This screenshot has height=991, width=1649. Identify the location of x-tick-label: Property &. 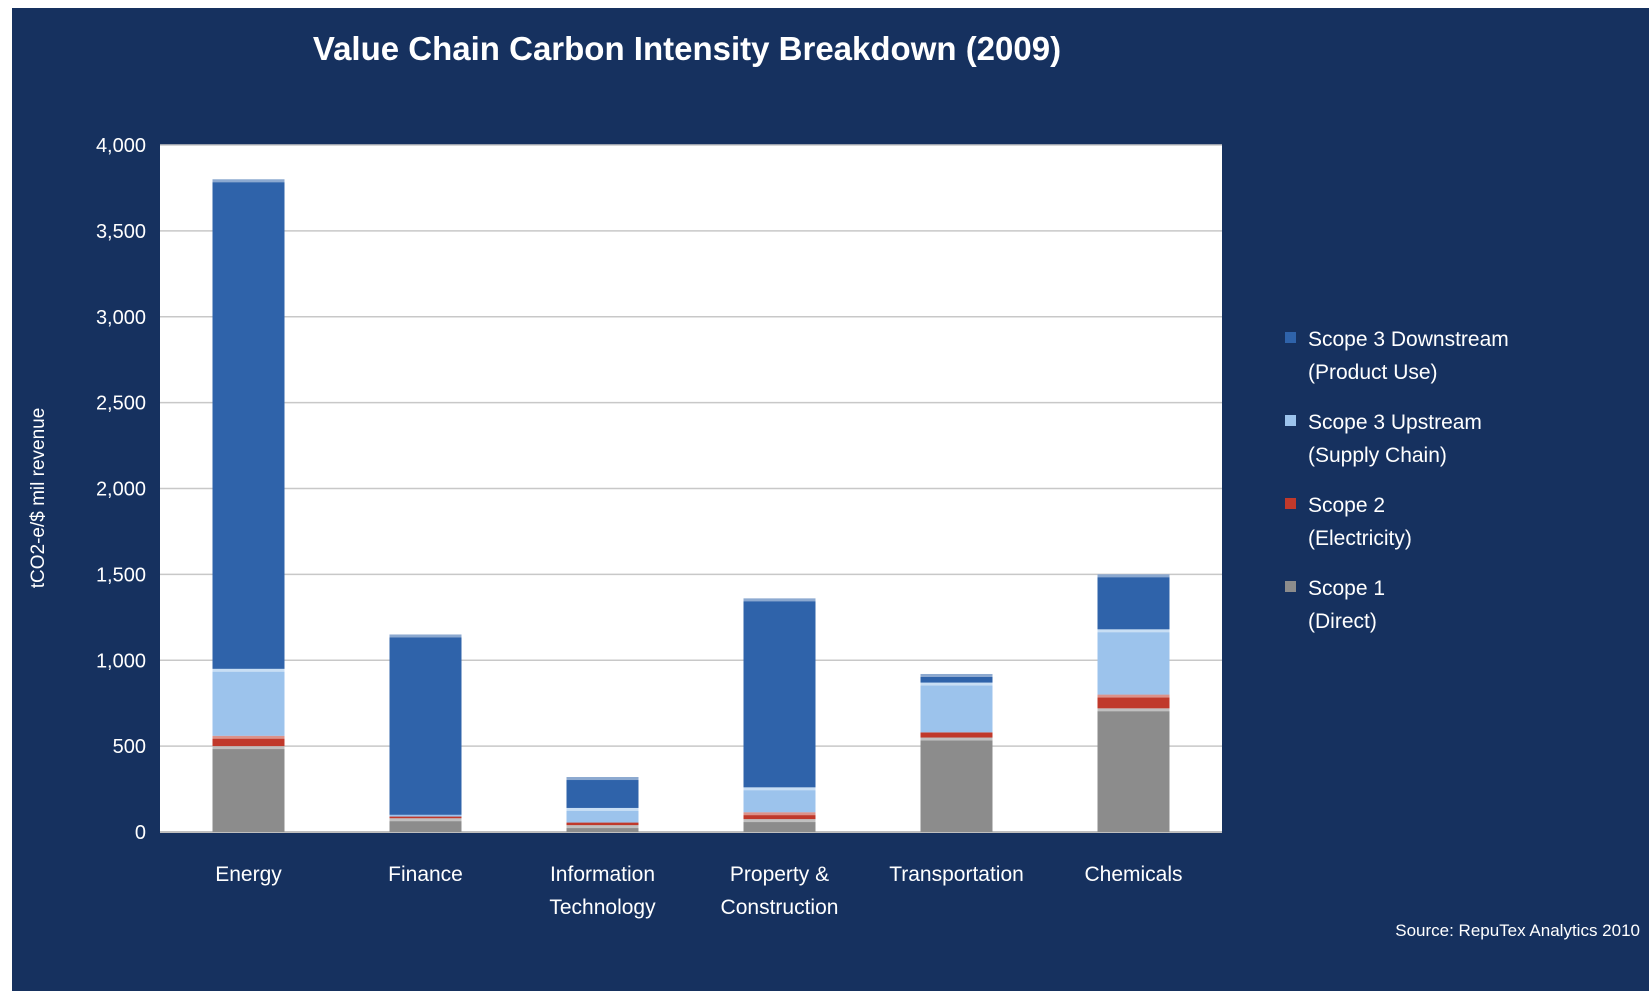
(779, 874).